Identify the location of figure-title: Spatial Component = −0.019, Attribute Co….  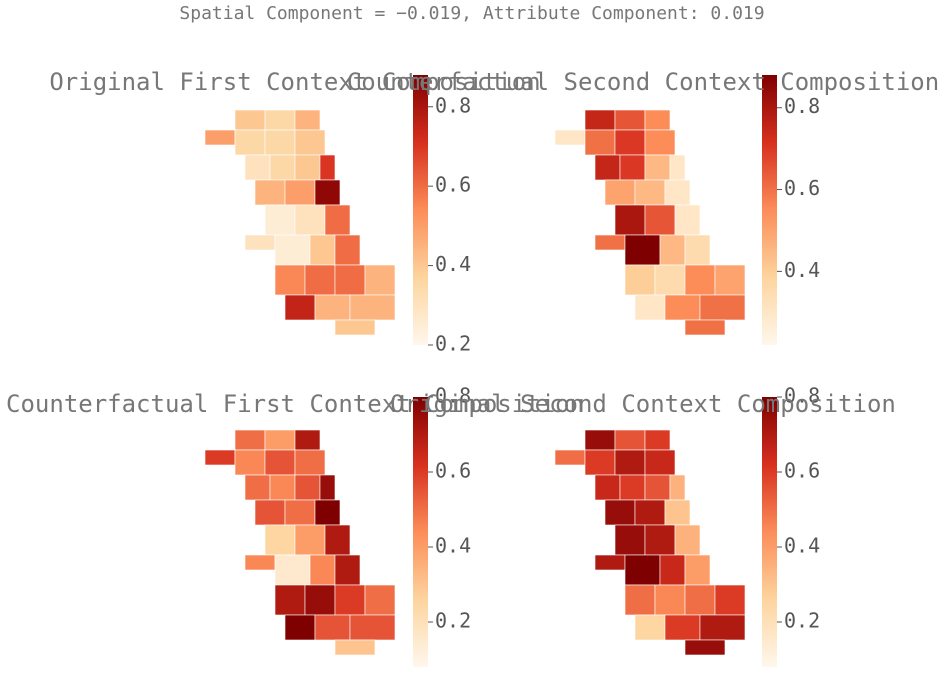
(471, 13).